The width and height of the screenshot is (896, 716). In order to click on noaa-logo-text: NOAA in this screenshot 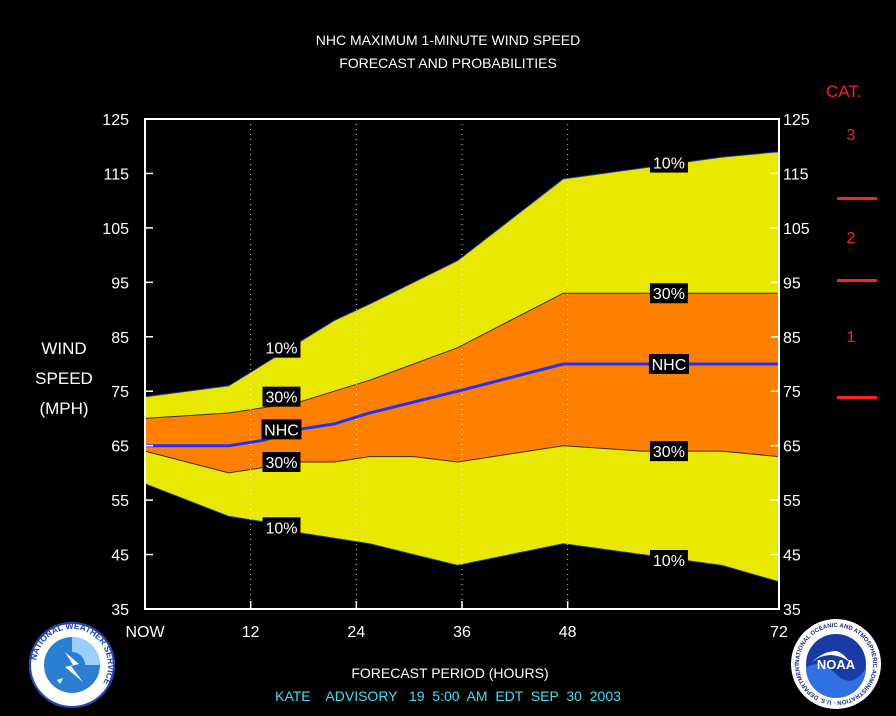, I will do `click(836, 664)`.